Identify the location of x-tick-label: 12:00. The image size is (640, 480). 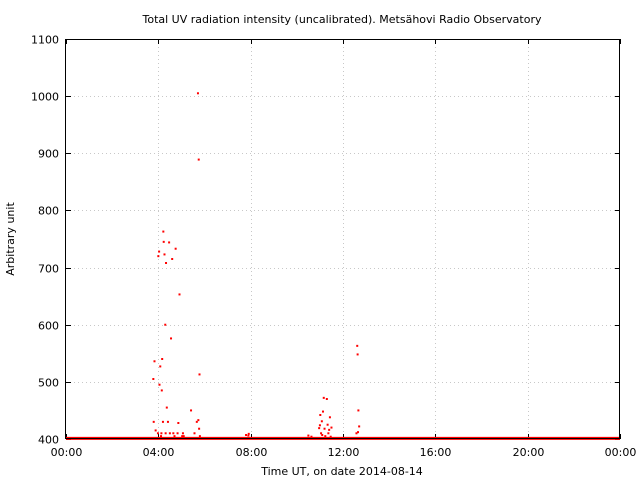
(344, 452).